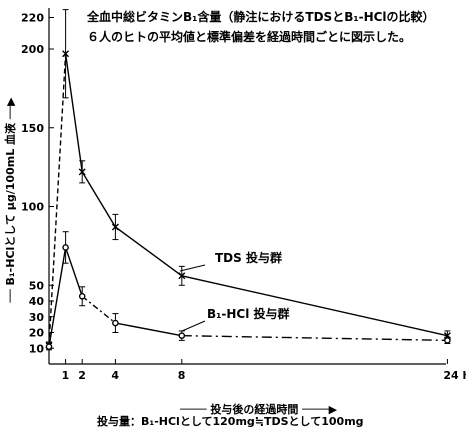 This screenshot has height=429, width=466. I want to click on series-label-hcl-leader, so click(193, 326).